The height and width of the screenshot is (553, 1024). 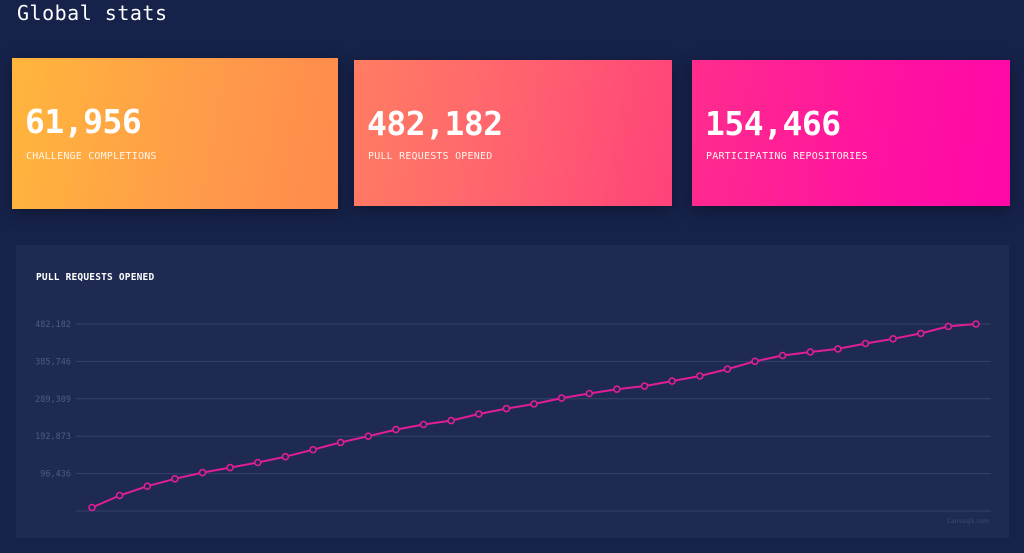 I want to click on stat-value: 61,956, so click(x=83, y=121).